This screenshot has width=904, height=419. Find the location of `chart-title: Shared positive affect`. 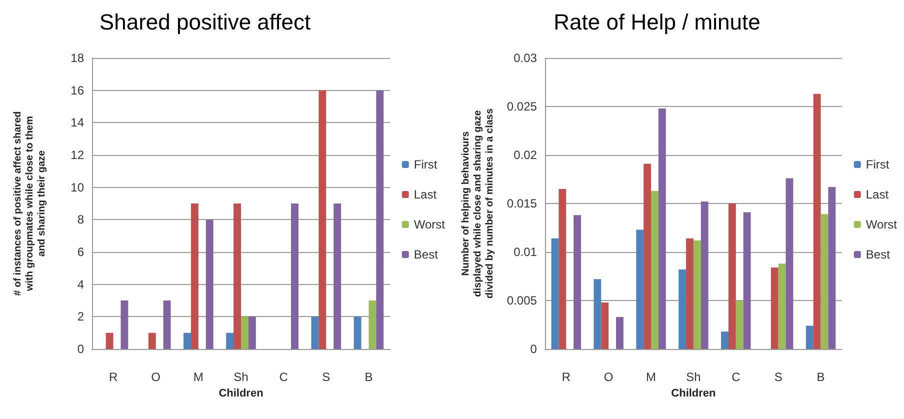

chart-title: Shared positive affect is located at coordinates (205, 22).